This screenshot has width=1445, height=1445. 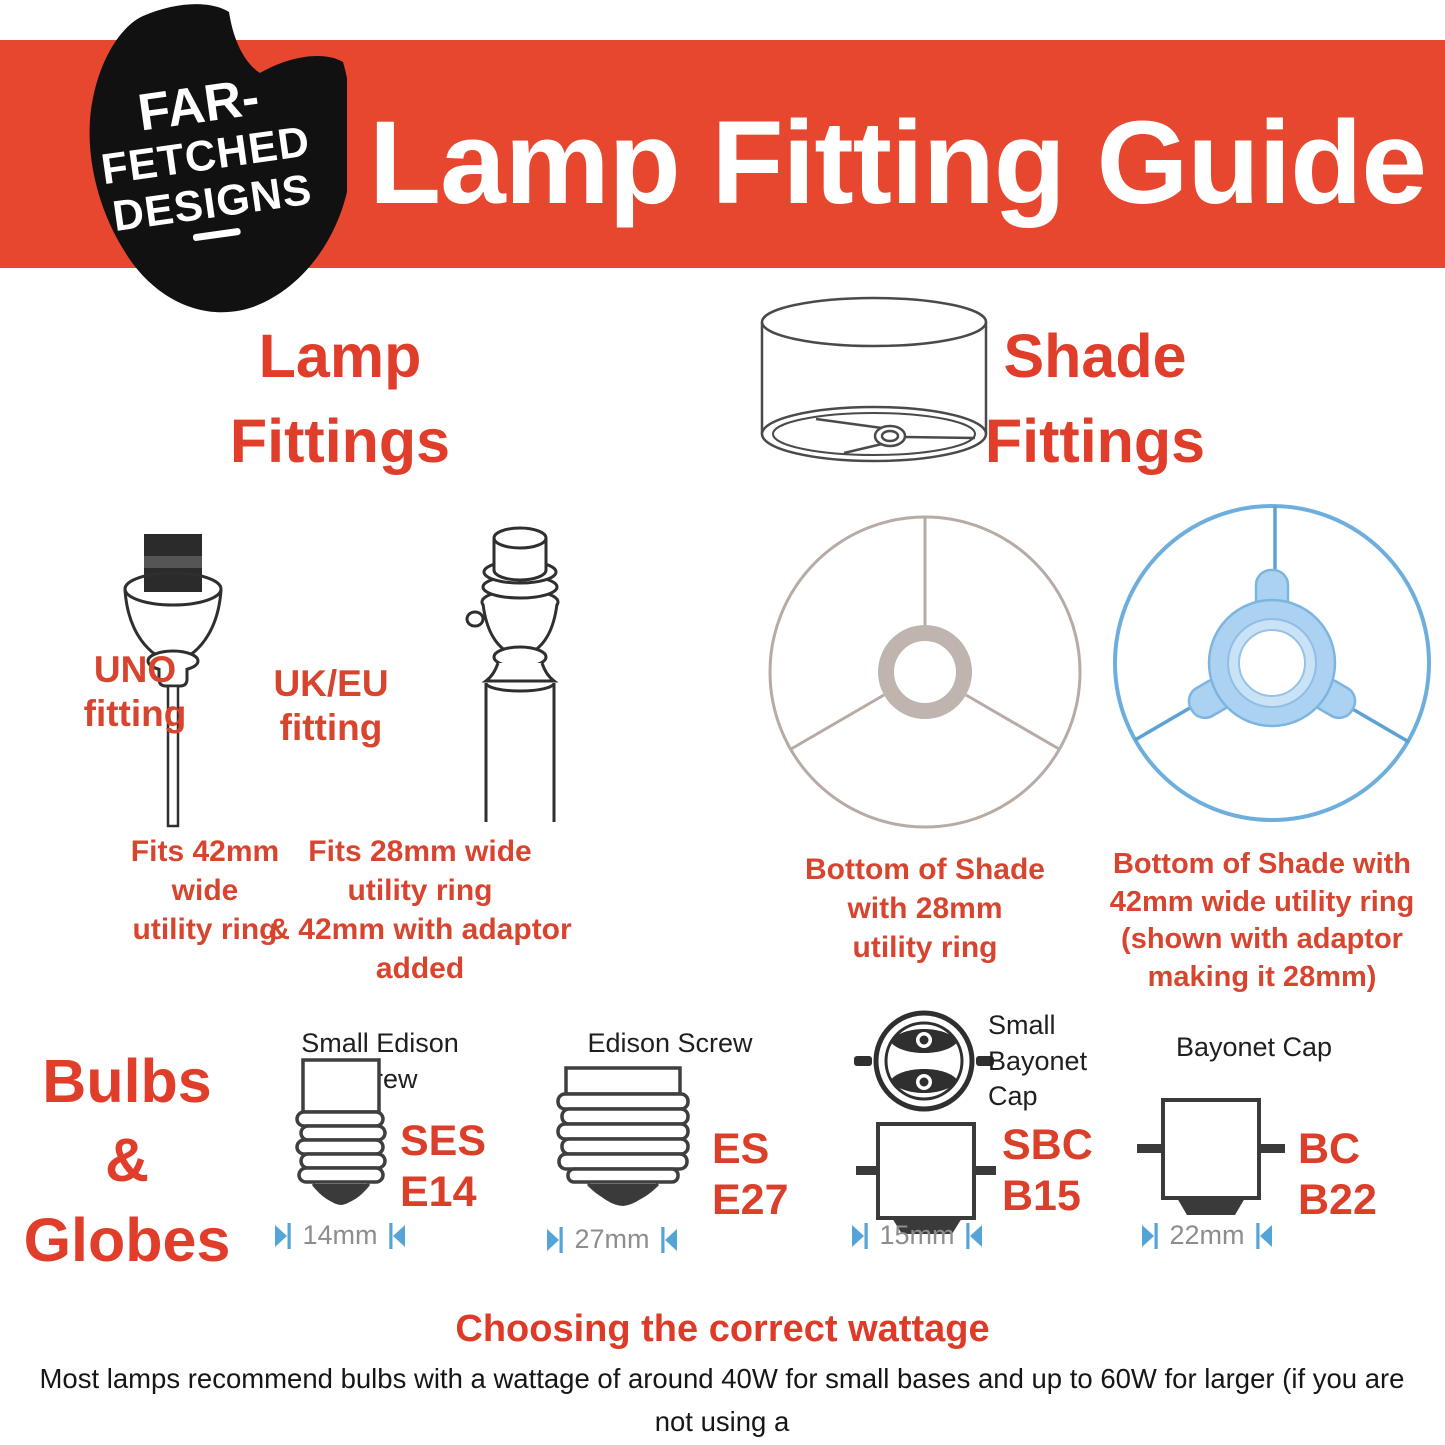 What do you see at coordinates (205, 890) in the screenshot?
I see `uno-fitting-caption: Fits 42mm wide utility ring` at bounding box center [205, 890].